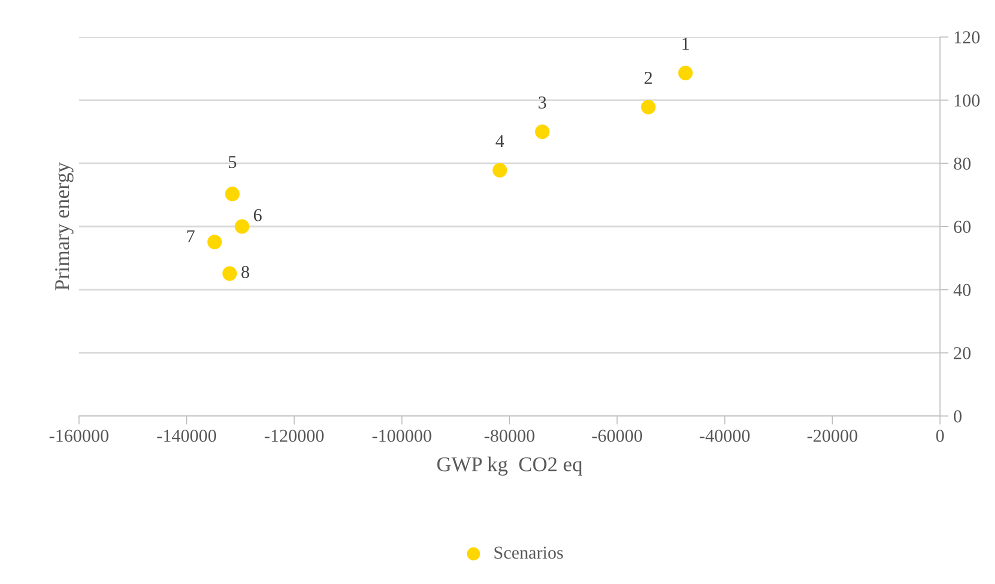 This screenshot has height=584, width=995. Describe the element at coordinates (967, 100) in the screenshot. I see `y-tick-label: 100` at that location.